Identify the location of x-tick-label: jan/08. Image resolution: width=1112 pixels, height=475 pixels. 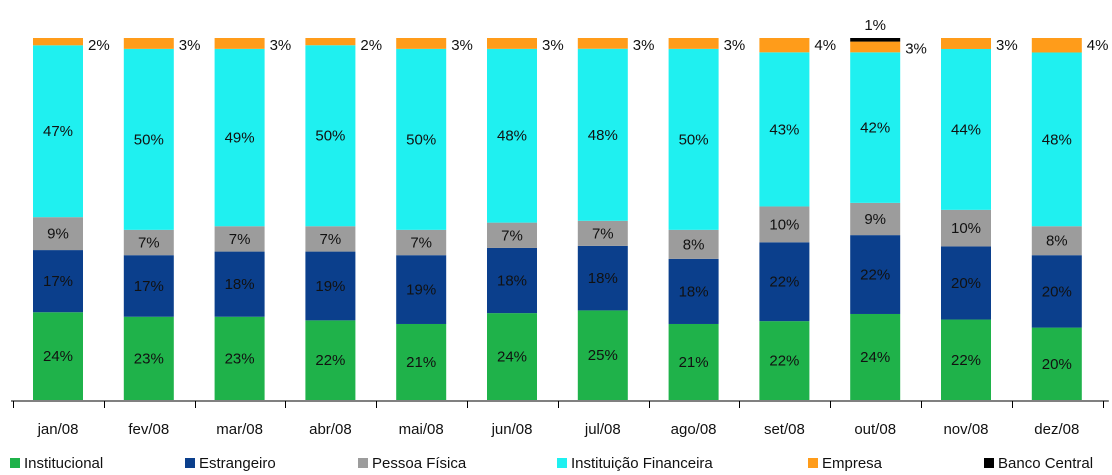
(58, 429).